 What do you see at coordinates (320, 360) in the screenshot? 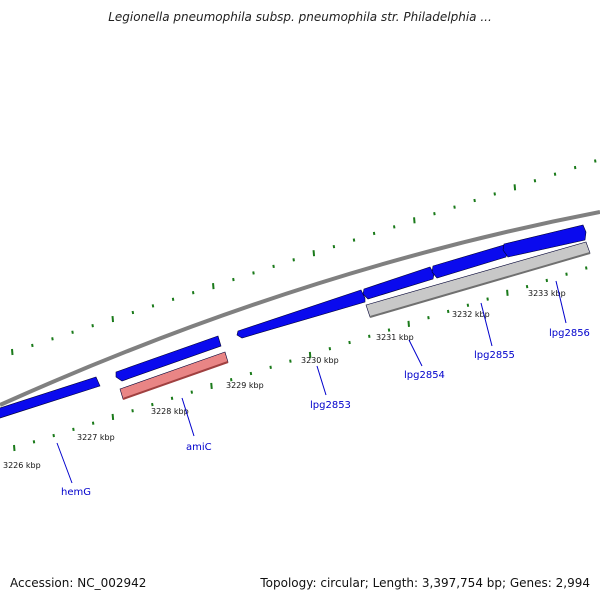
I see `scale-label: 3230 kbp` at bounding box center [320, 360].